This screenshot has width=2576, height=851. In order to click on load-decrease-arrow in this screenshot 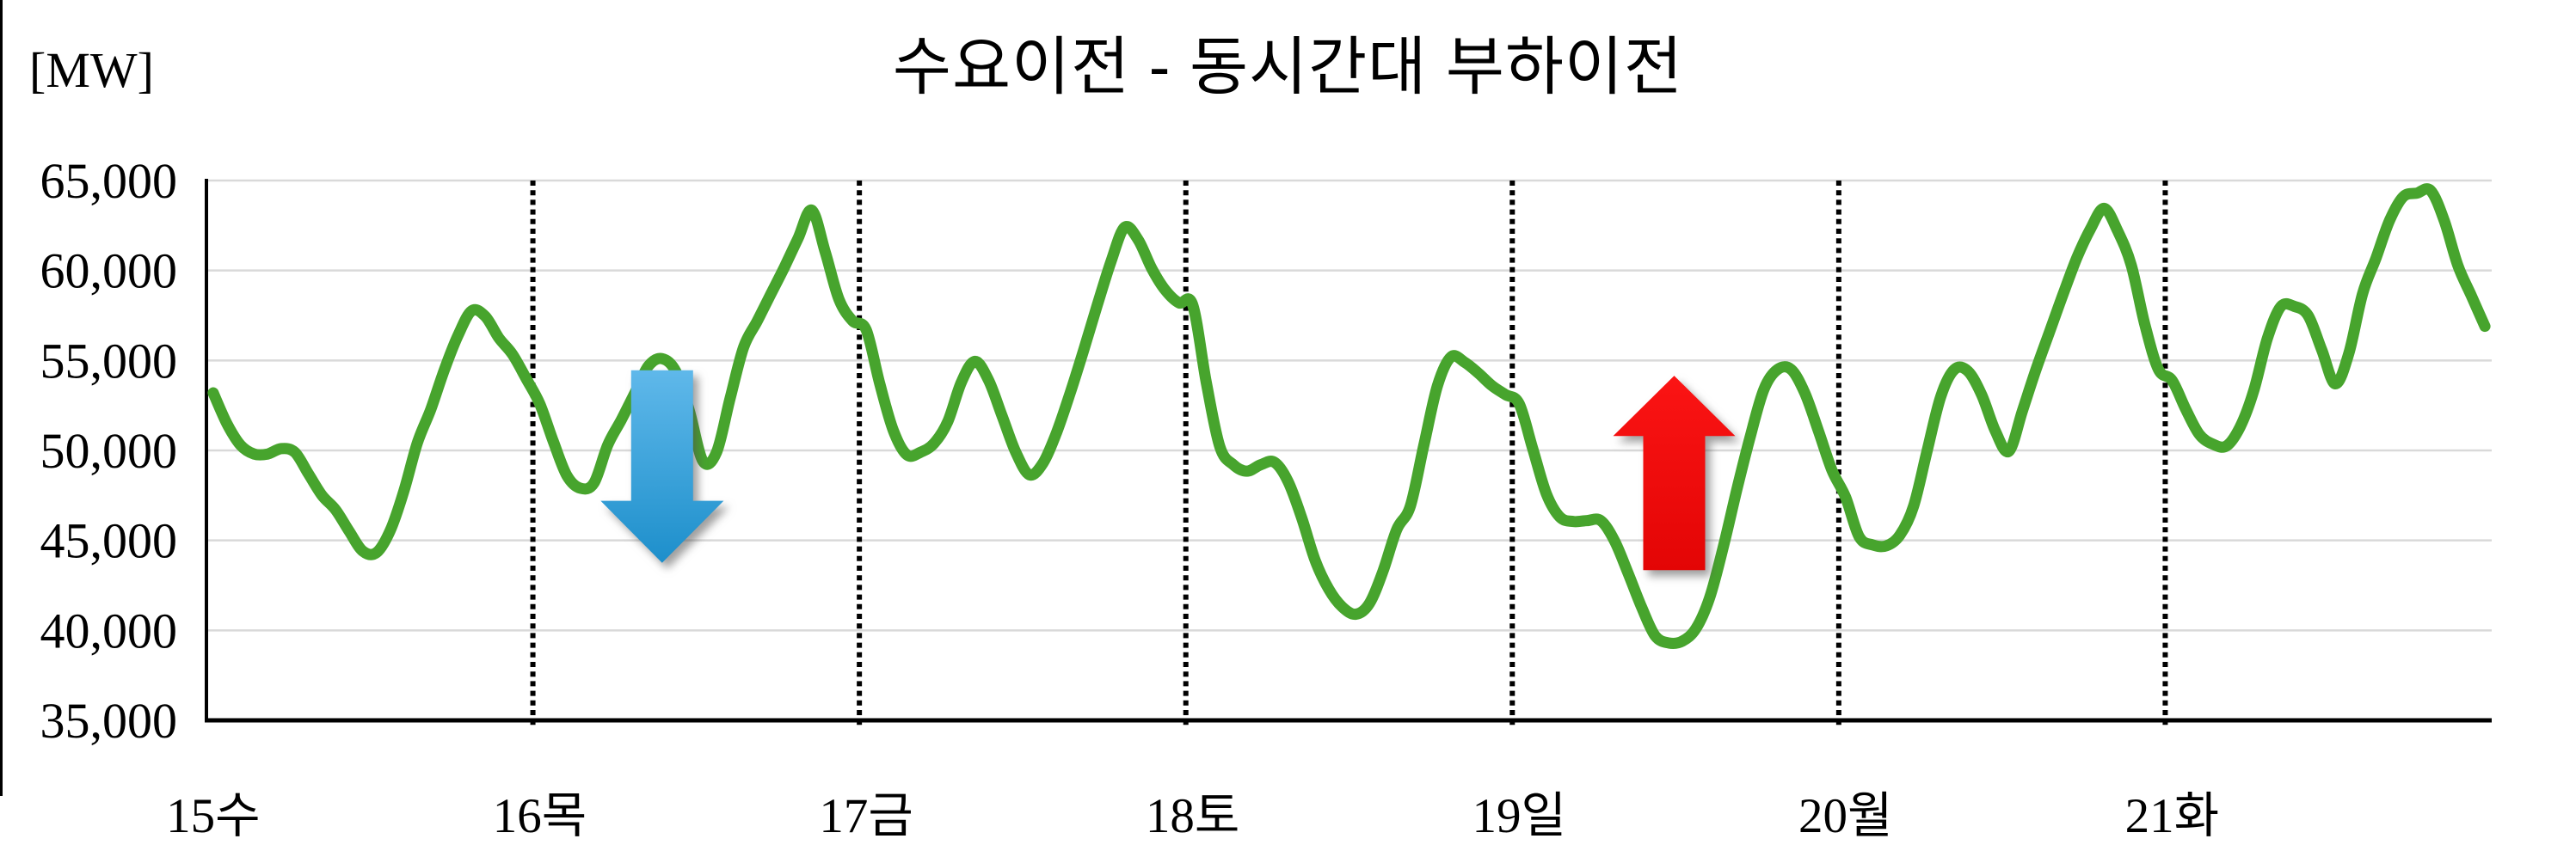, I will do `click(662, 466)`.